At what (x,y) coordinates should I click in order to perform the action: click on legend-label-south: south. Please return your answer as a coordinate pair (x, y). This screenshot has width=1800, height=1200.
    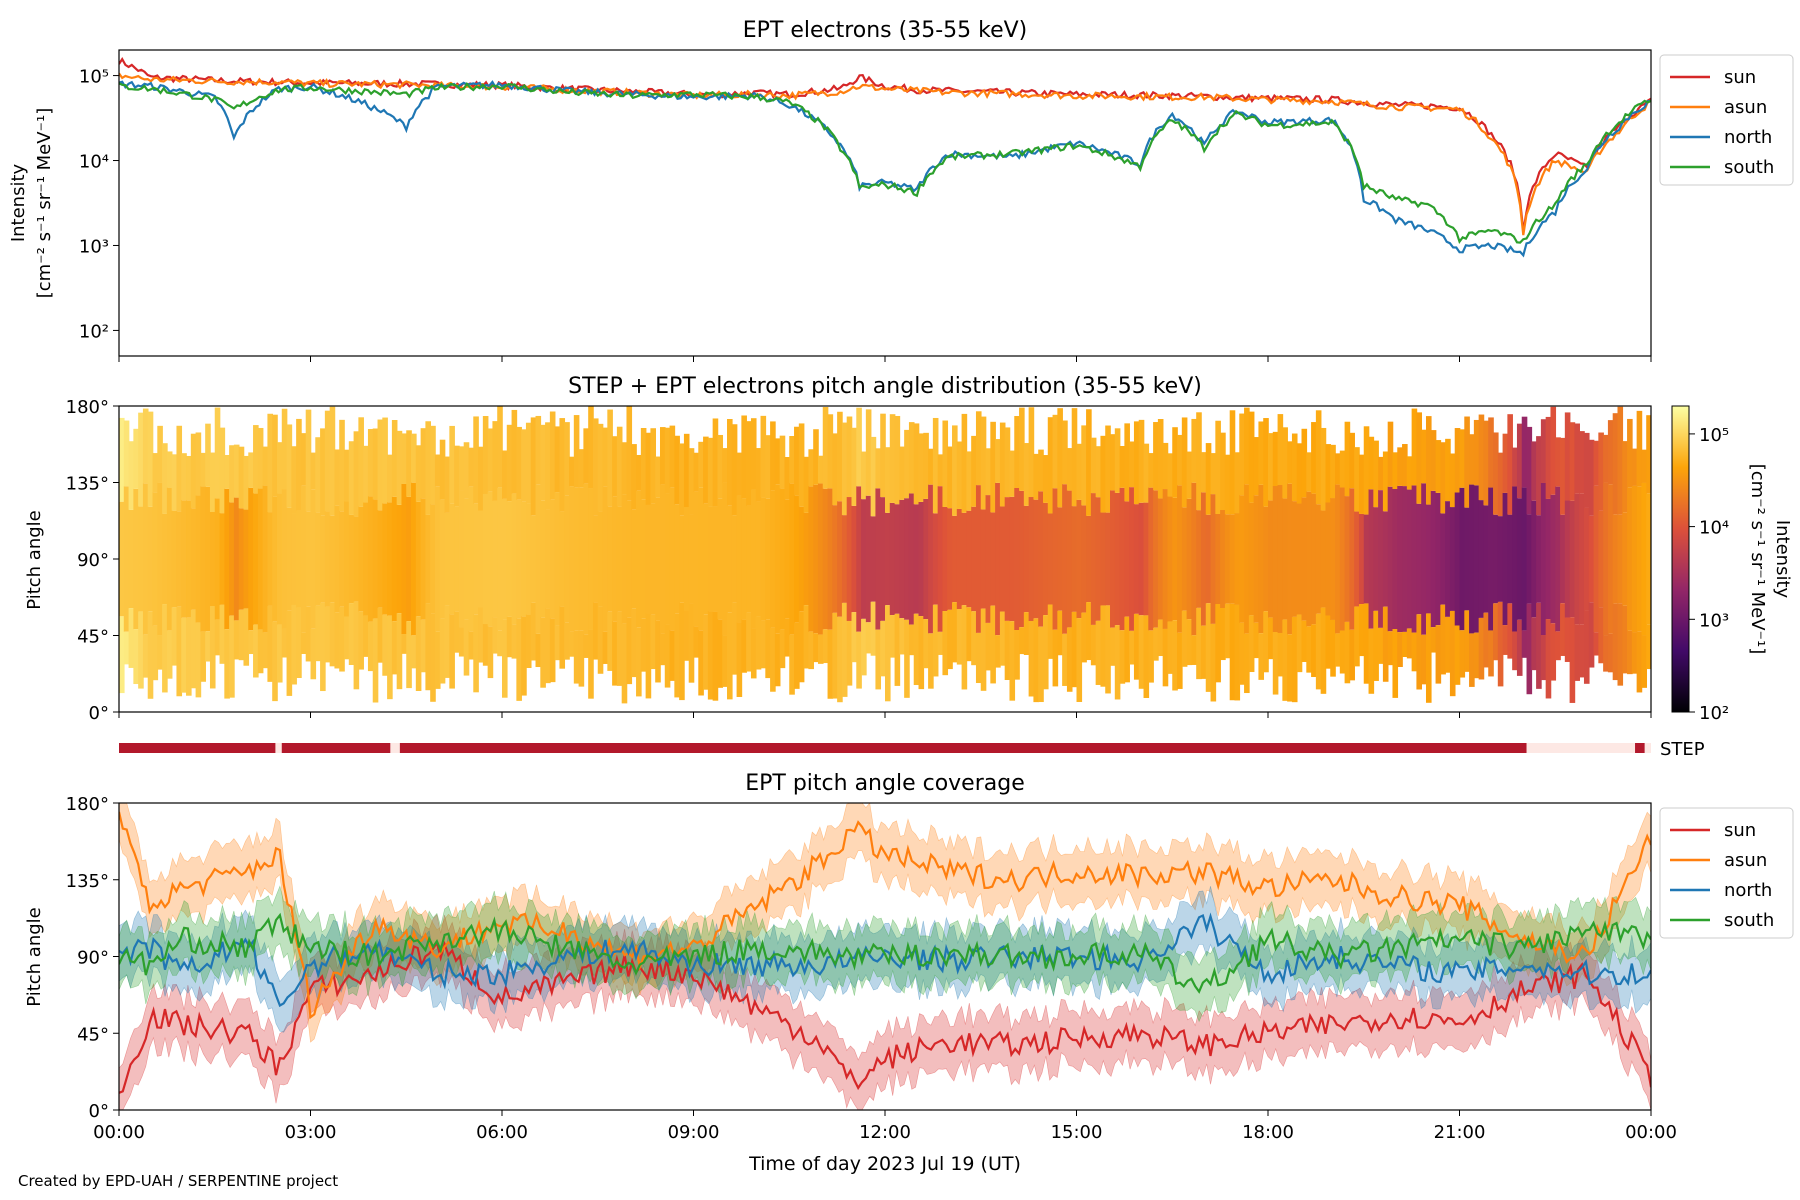
    Looking at the image, I should click on (1749, 167).